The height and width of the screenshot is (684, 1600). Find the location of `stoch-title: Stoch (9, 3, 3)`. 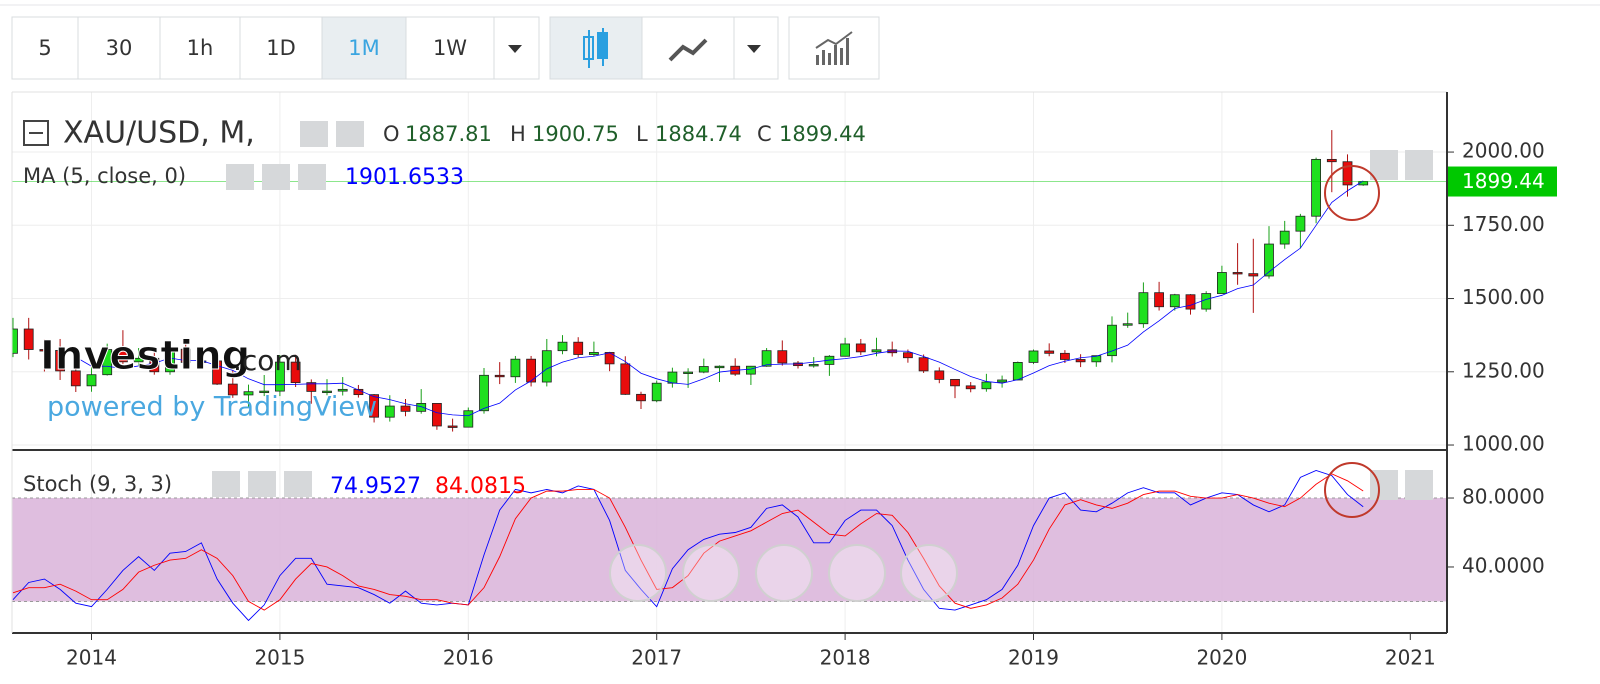

stoch-title: Stoch (9, 3, 3) is located at coordinates (97, 484).